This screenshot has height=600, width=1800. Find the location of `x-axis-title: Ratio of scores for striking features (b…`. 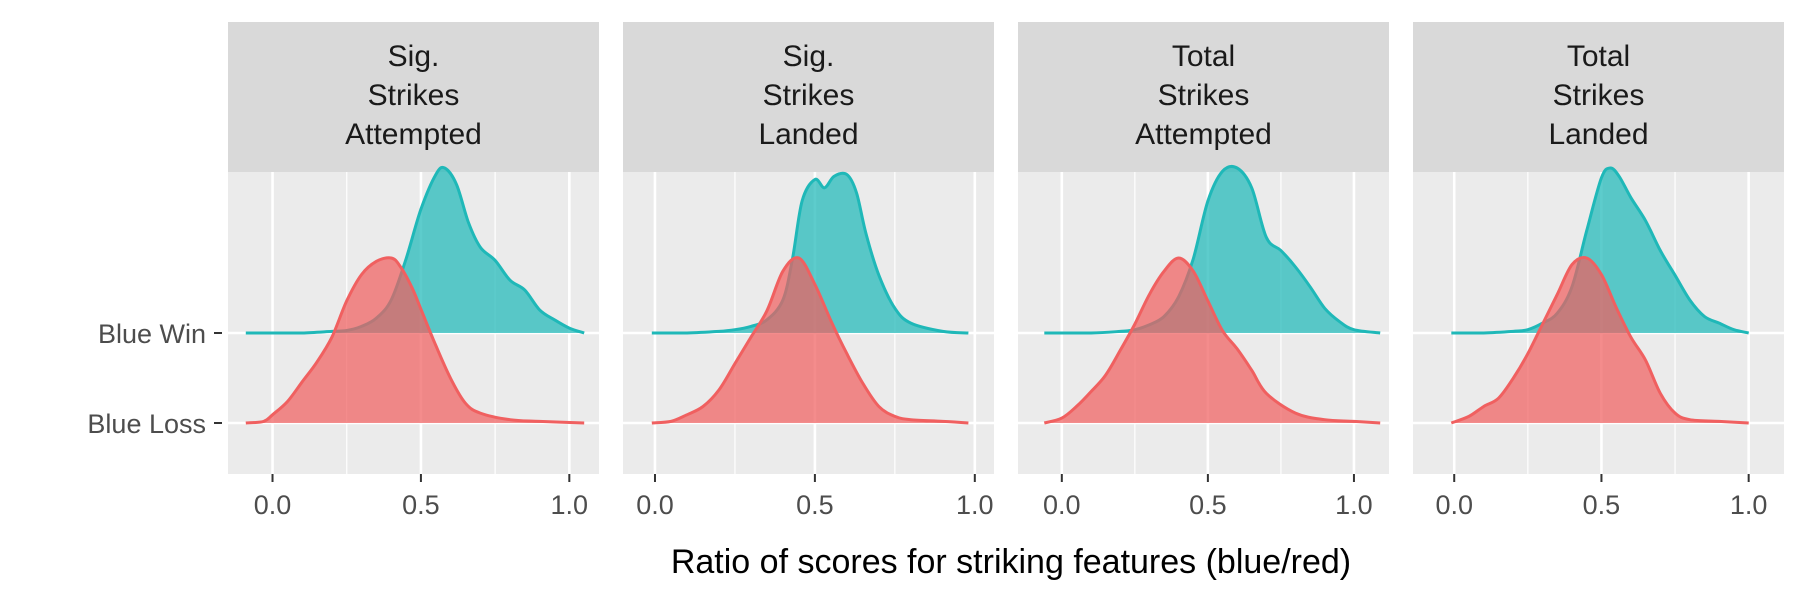

x-axis-title: Ratio of scores for striking features (b… is located at coordinates (1011, 562).